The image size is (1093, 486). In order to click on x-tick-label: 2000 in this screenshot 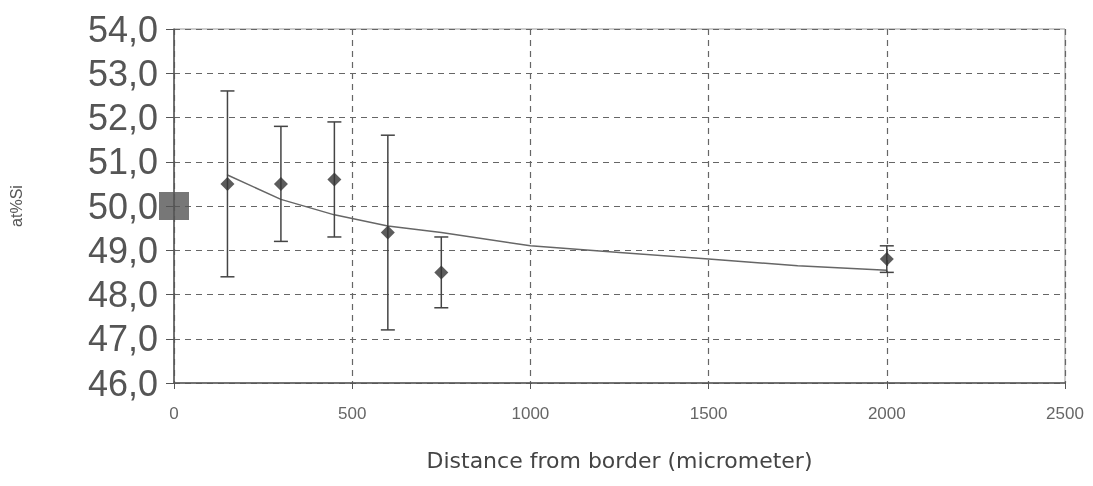, I will do `click(886, 413)`.